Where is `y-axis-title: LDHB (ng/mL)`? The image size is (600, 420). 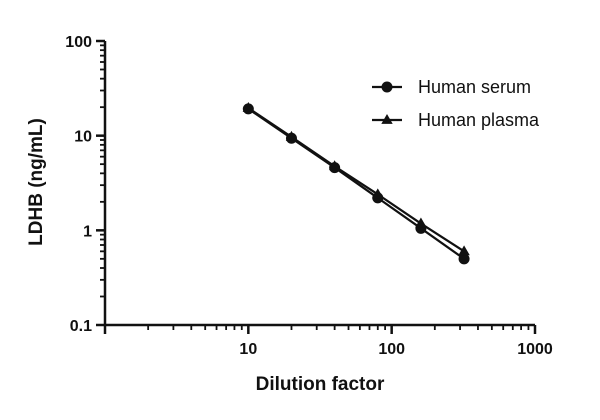 y-axis-title: LDHB (ng/mL) is located at coordinates (36, 182).